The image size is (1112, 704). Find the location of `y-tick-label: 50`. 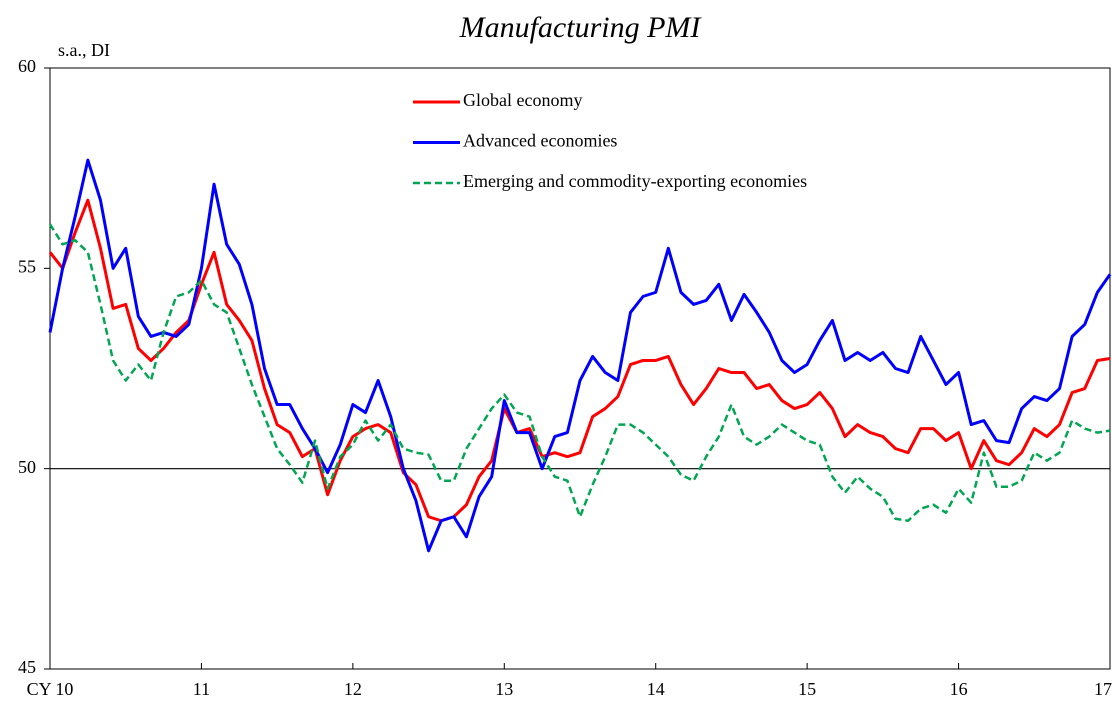

y-tick-label: 50 is located at coordinates (27, 467).